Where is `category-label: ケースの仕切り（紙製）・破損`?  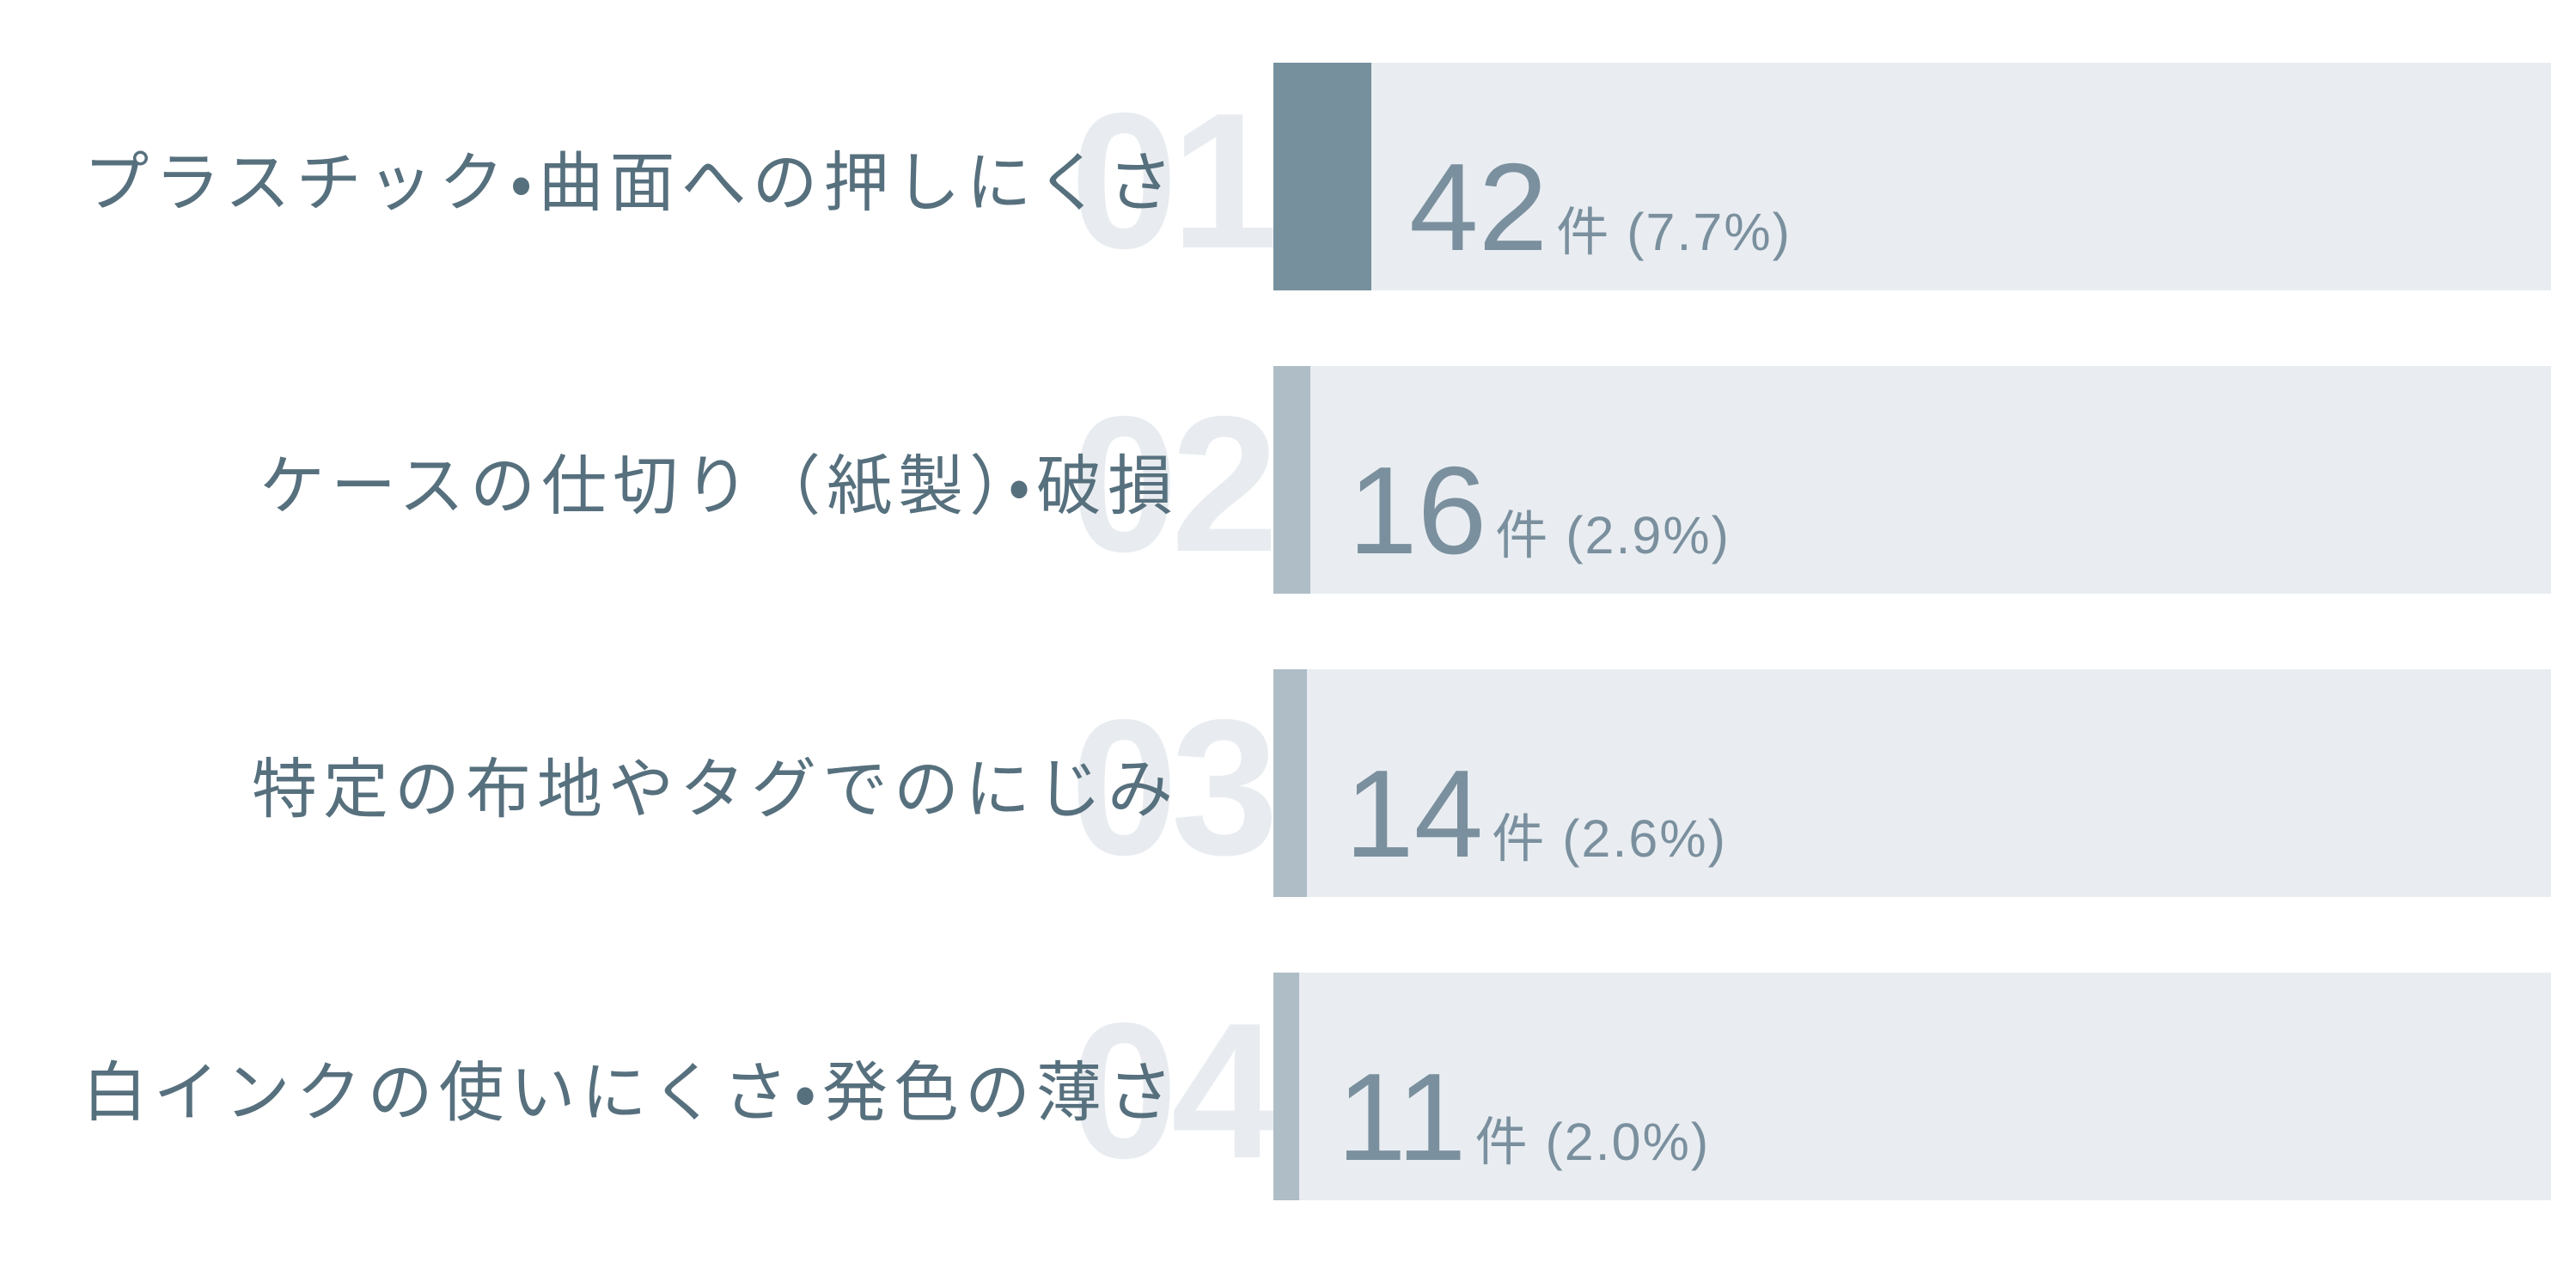 category-label: ケースの仕切り（紙製）・破損 is located at coordinates (719, 486).